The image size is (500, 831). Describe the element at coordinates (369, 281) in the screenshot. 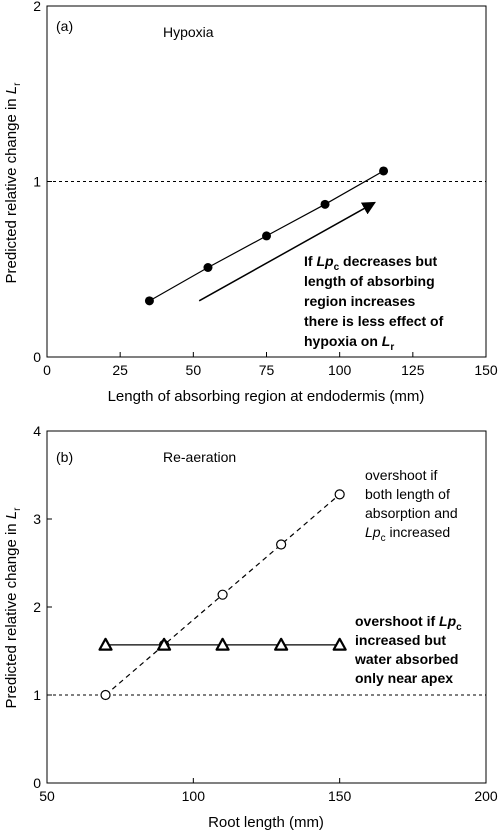

I see `panel-a-annotation-line-2: length of absorbing` at that location.